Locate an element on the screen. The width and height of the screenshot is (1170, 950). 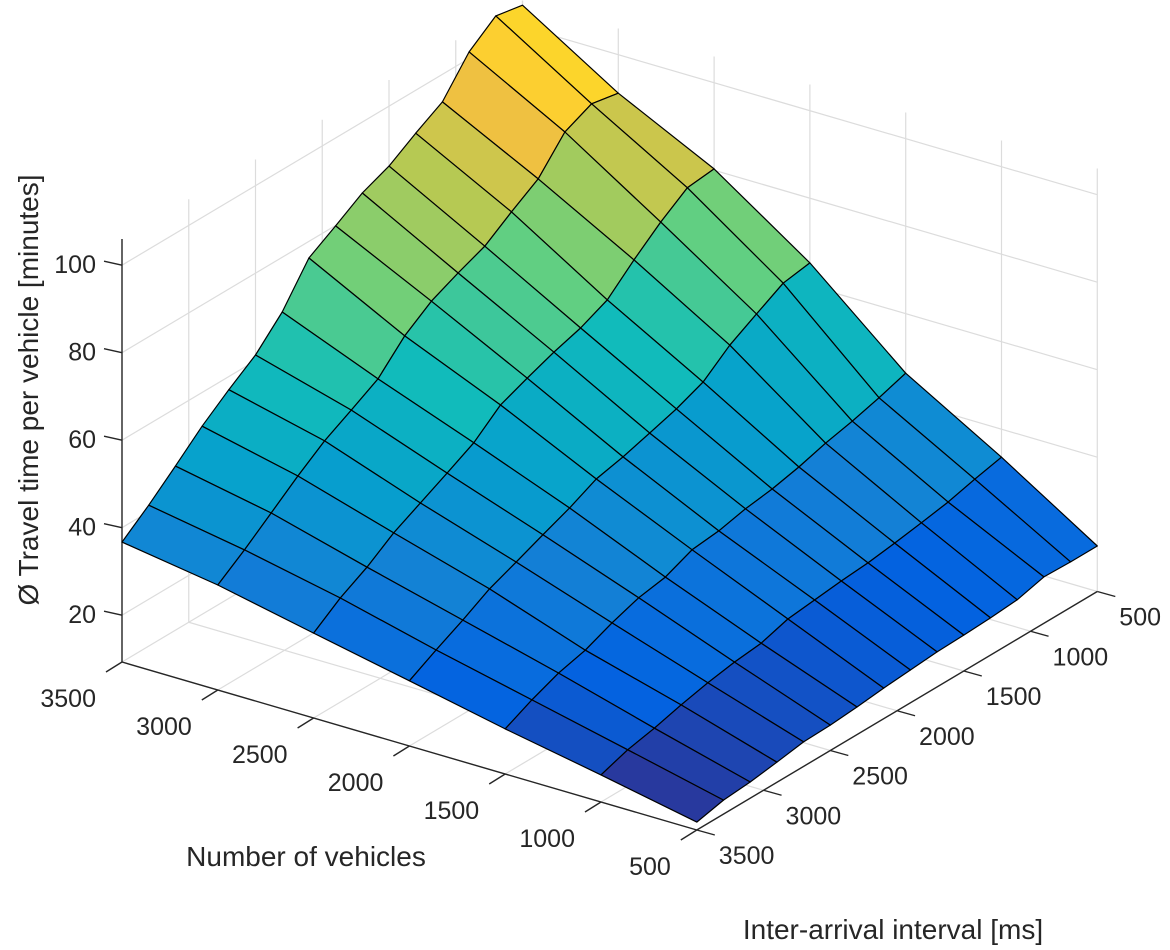
y-tick-label: 3000 is located at coordinates (814, 816).